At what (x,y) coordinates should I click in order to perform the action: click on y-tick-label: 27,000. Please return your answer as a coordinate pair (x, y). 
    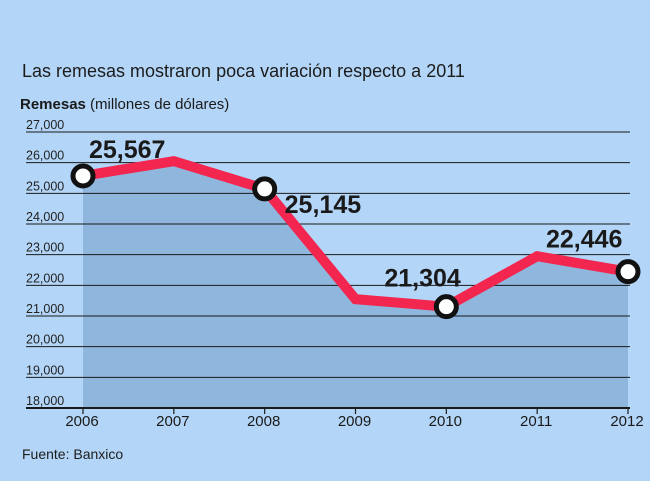
    Looking at the image, I should click on (45, 125).